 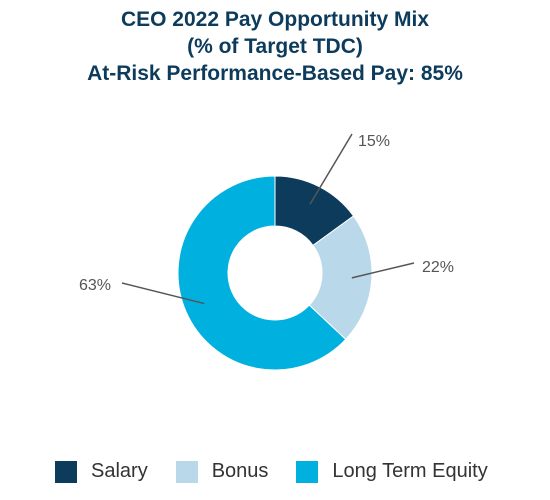 What do you see at coordinates (66, 471) in the screenshot?
I see `legend-swatch-salary` at bounding box center [66, 471].